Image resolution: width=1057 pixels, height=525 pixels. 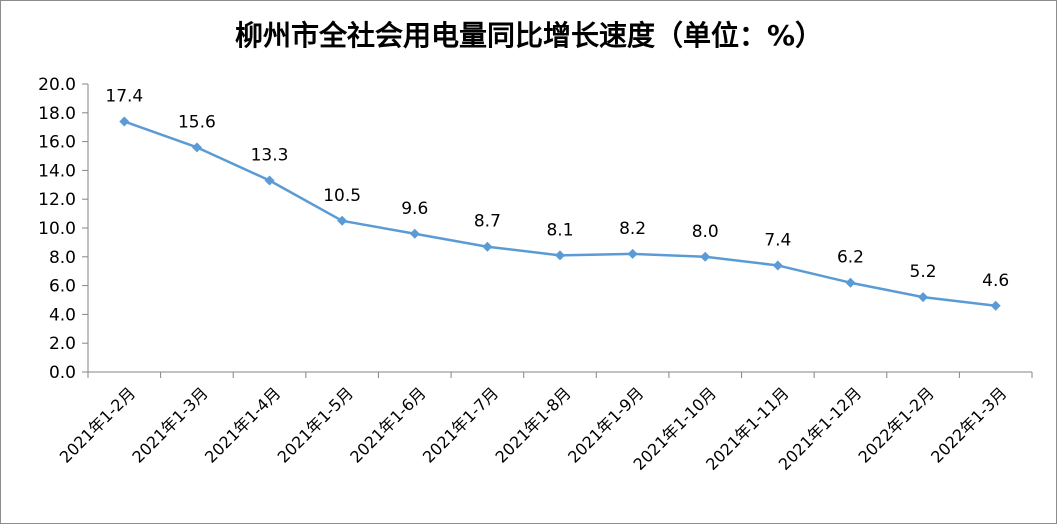 What do you see at coordinates (62, 258) in the screenshot?
I see `y-tick-label: 8.0` at bounding box center [62, 258].